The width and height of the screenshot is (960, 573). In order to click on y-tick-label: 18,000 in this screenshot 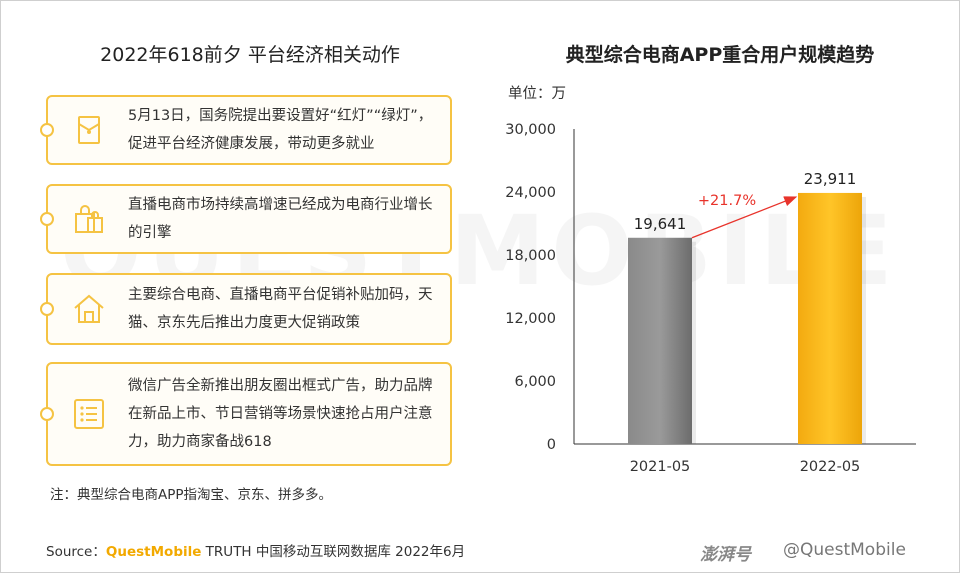, I will do `click(530, 256)`.